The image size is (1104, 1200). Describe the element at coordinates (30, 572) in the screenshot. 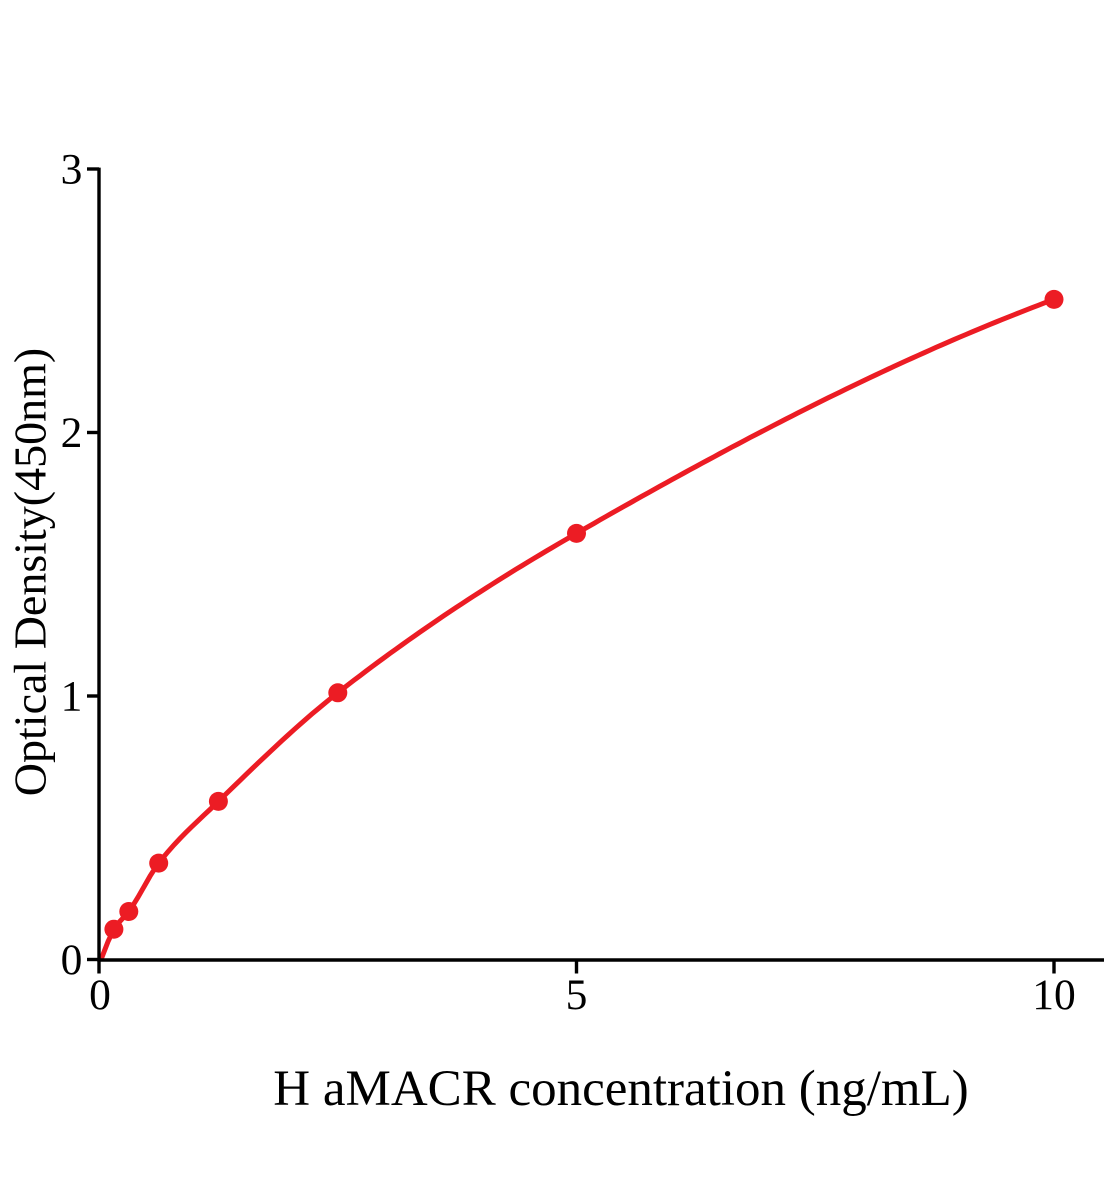

I see `svg-text: Optical Density(450nm)` at that location.